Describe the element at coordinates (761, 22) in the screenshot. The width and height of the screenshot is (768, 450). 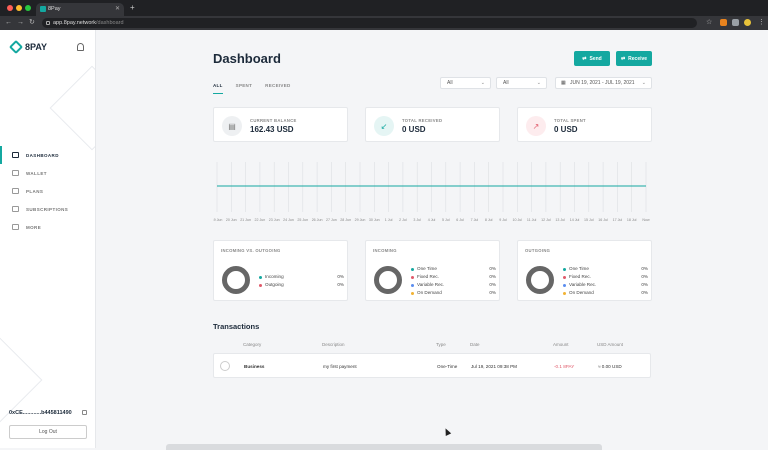
I see `browser-menu-icon: ⋮` at that location.